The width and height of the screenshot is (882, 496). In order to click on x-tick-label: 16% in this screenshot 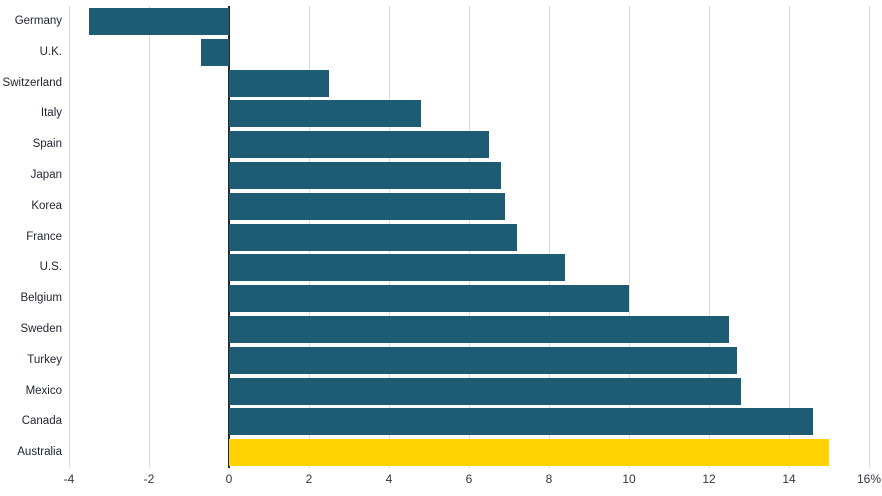, I will do `click(869, 479)`.